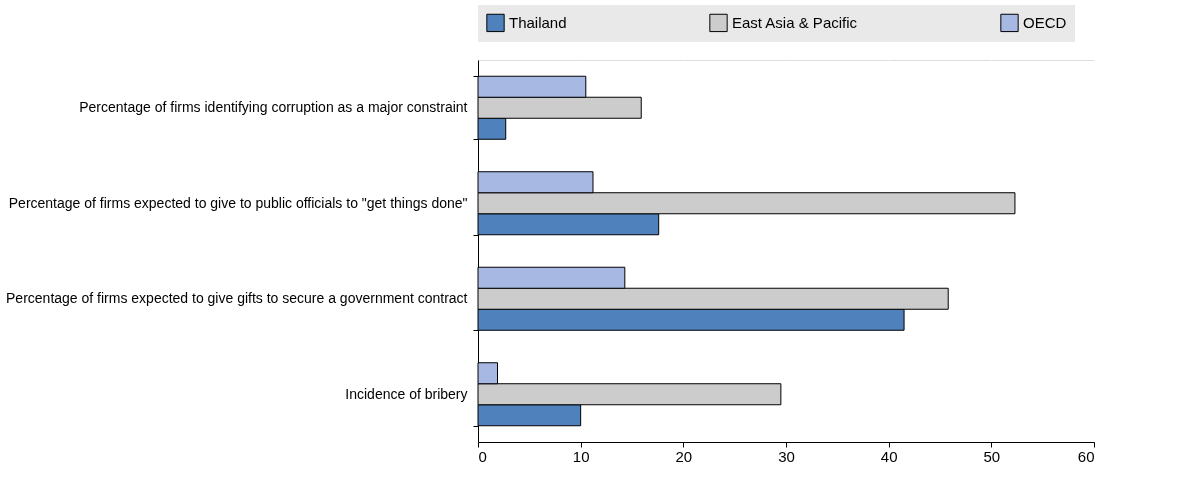 The width and height of the screenshot is (1182, 481). What do you see at coordinates (795, 22) in the screenshot?
I see `legend-label: East Asia & Pacific` at bounding box center [795, 22].